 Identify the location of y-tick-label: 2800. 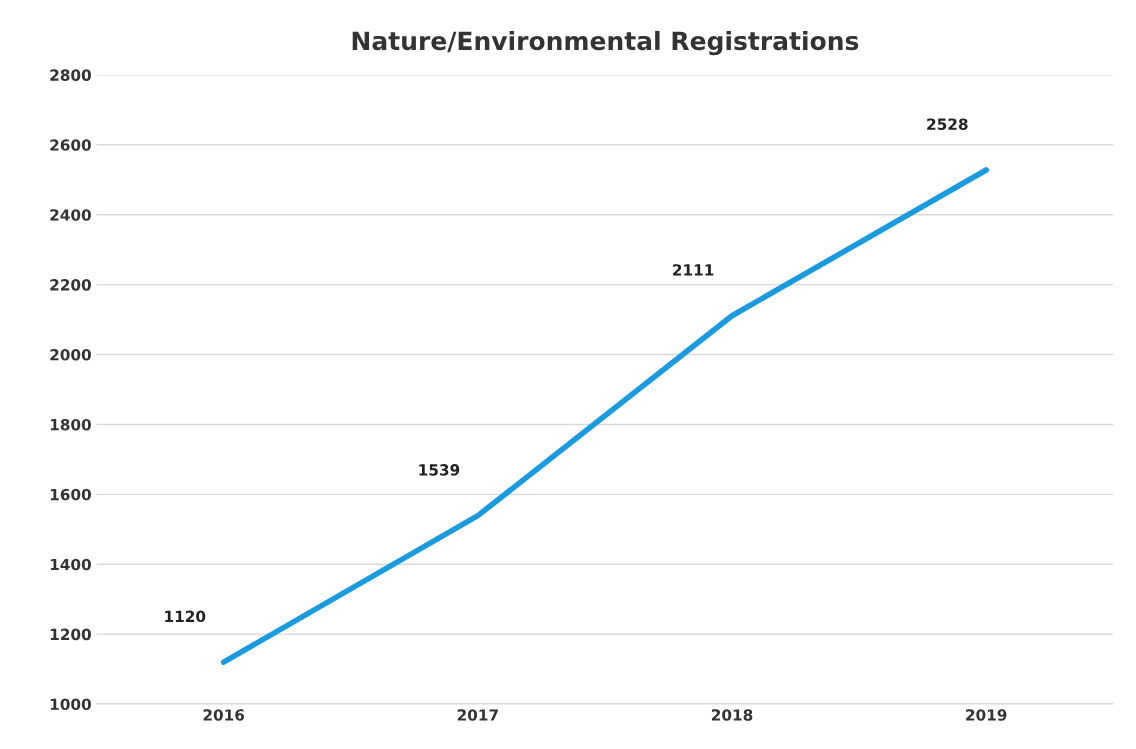
(70, 75).